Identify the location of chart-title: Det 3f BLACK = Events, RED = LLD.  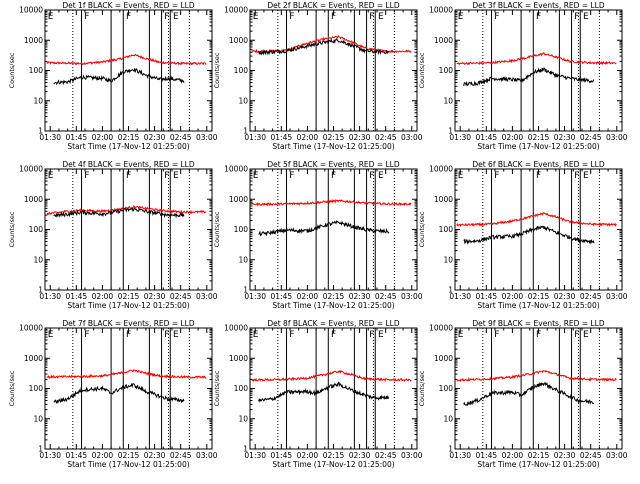
(538, 5).